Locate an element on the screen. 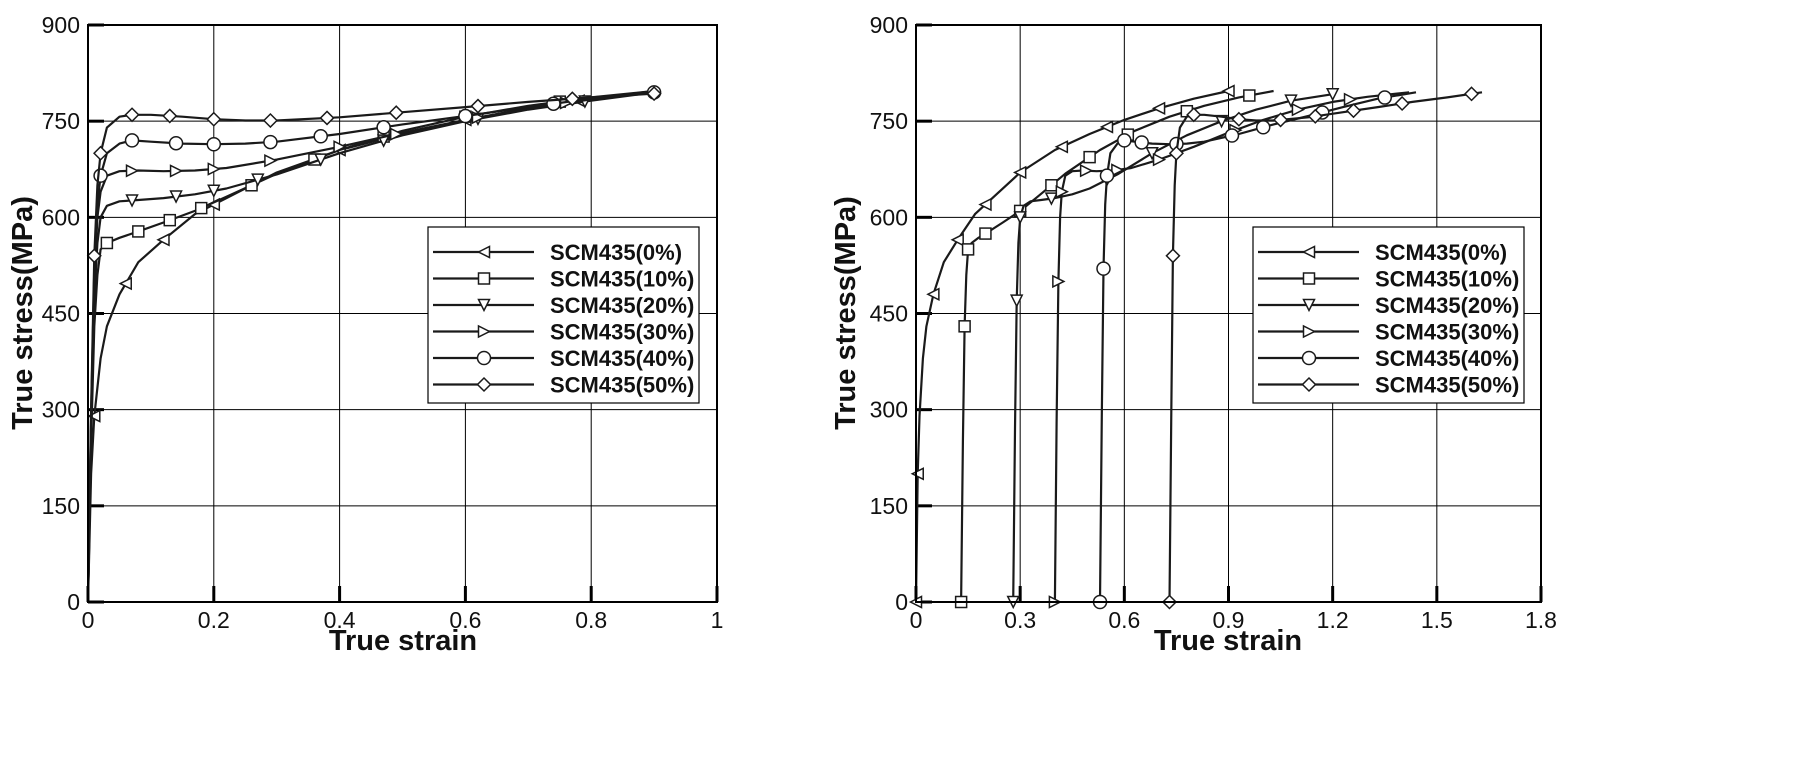 The image size is (1797, 766). legend-entry: SCM435(30%) is located at coordinates (563, 332).